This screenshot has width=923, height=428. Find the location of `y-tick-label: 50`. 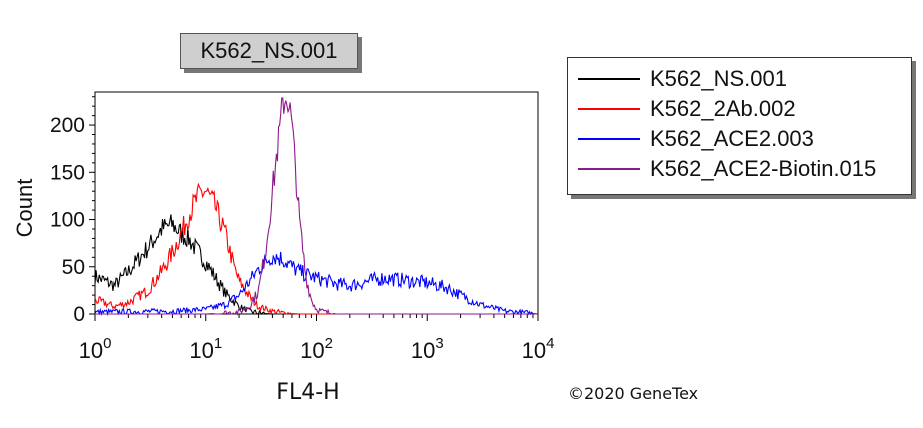

y-tick-label: 50 is located at coordinates (73, 267).